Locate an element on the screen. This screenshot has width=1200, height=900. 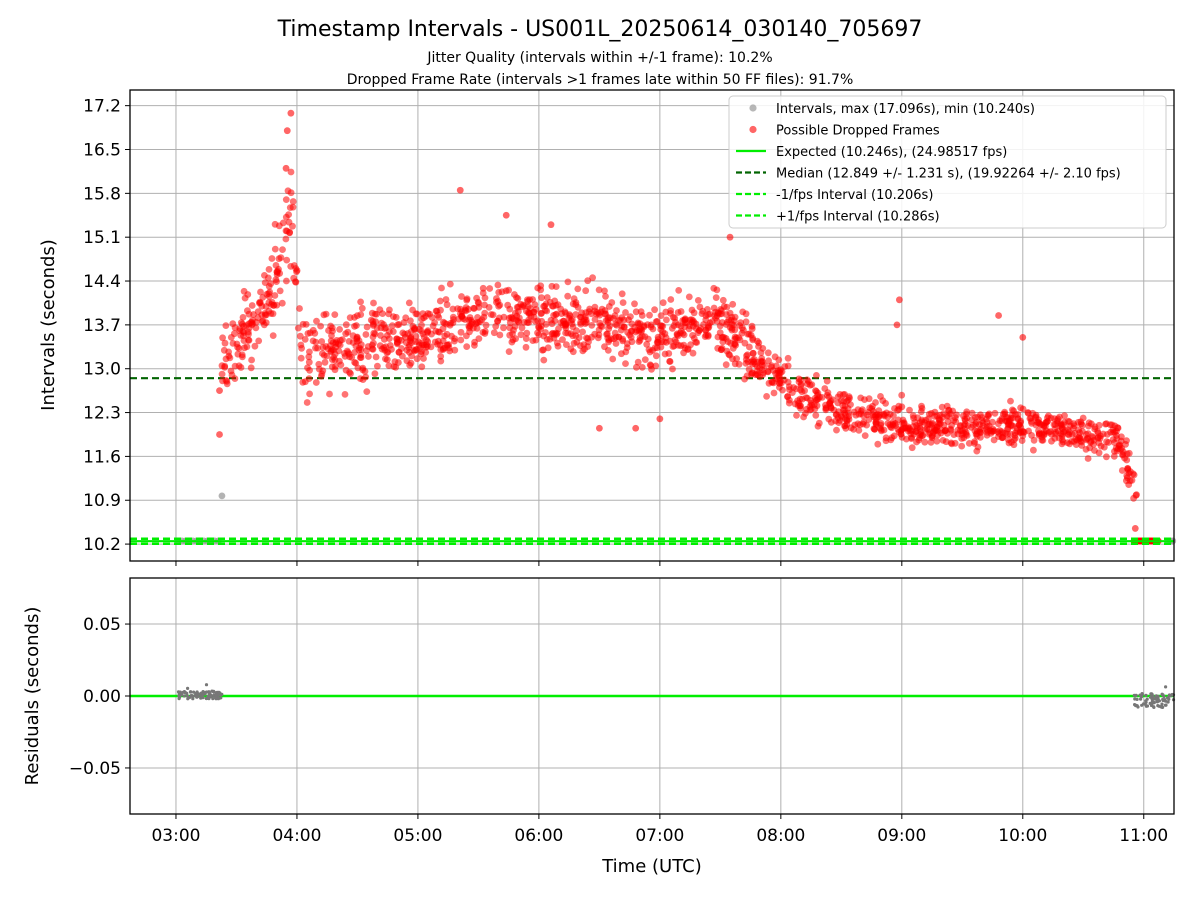
intervals-y-tick-label: 10.9 is located at coordinates (102, 501).